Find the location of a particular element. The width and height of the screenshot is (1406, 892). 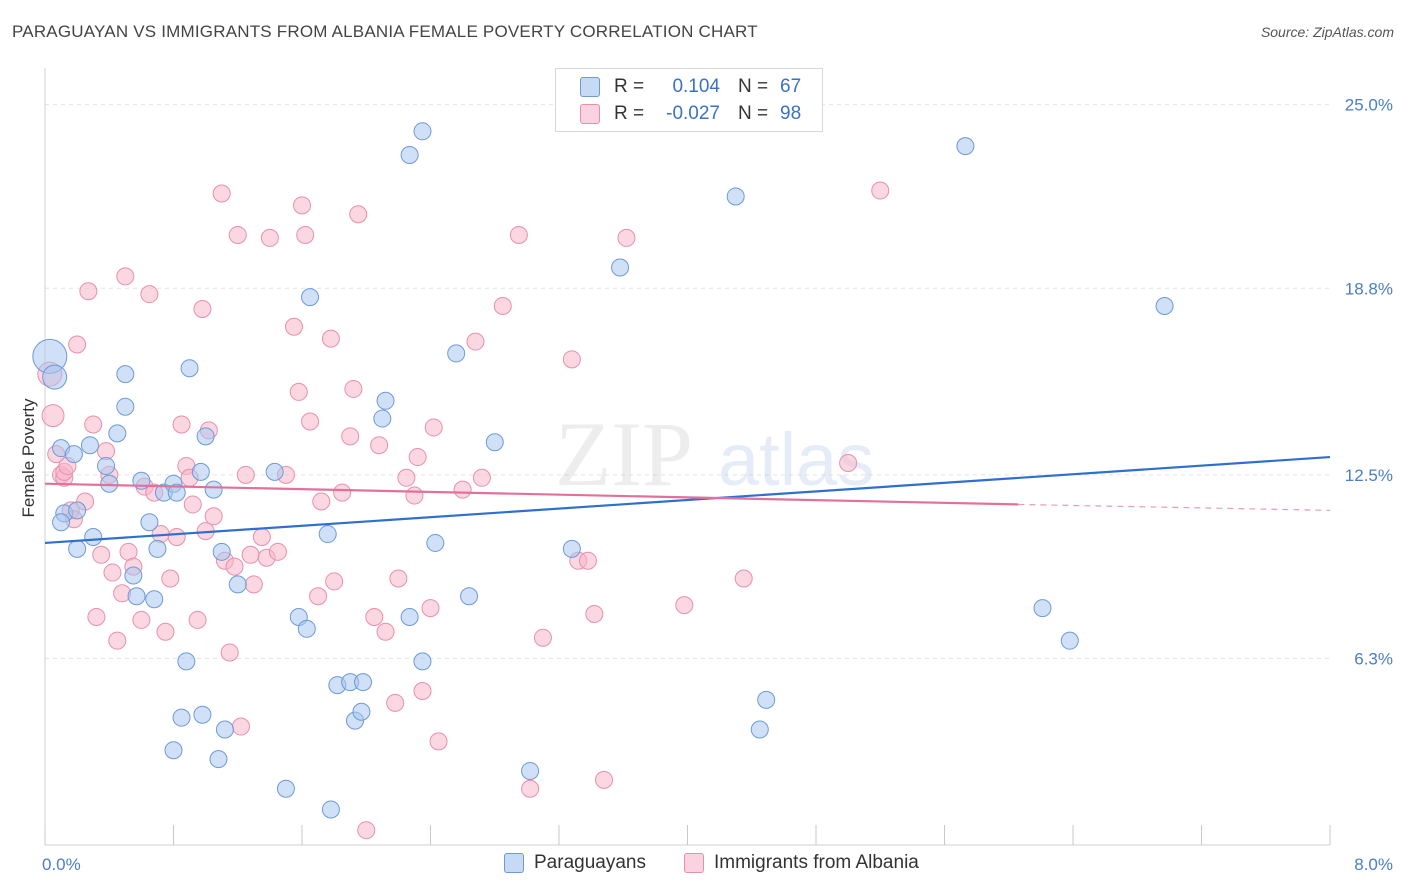

legend-r-value: -0.027 is located at coordinates (693, 113).